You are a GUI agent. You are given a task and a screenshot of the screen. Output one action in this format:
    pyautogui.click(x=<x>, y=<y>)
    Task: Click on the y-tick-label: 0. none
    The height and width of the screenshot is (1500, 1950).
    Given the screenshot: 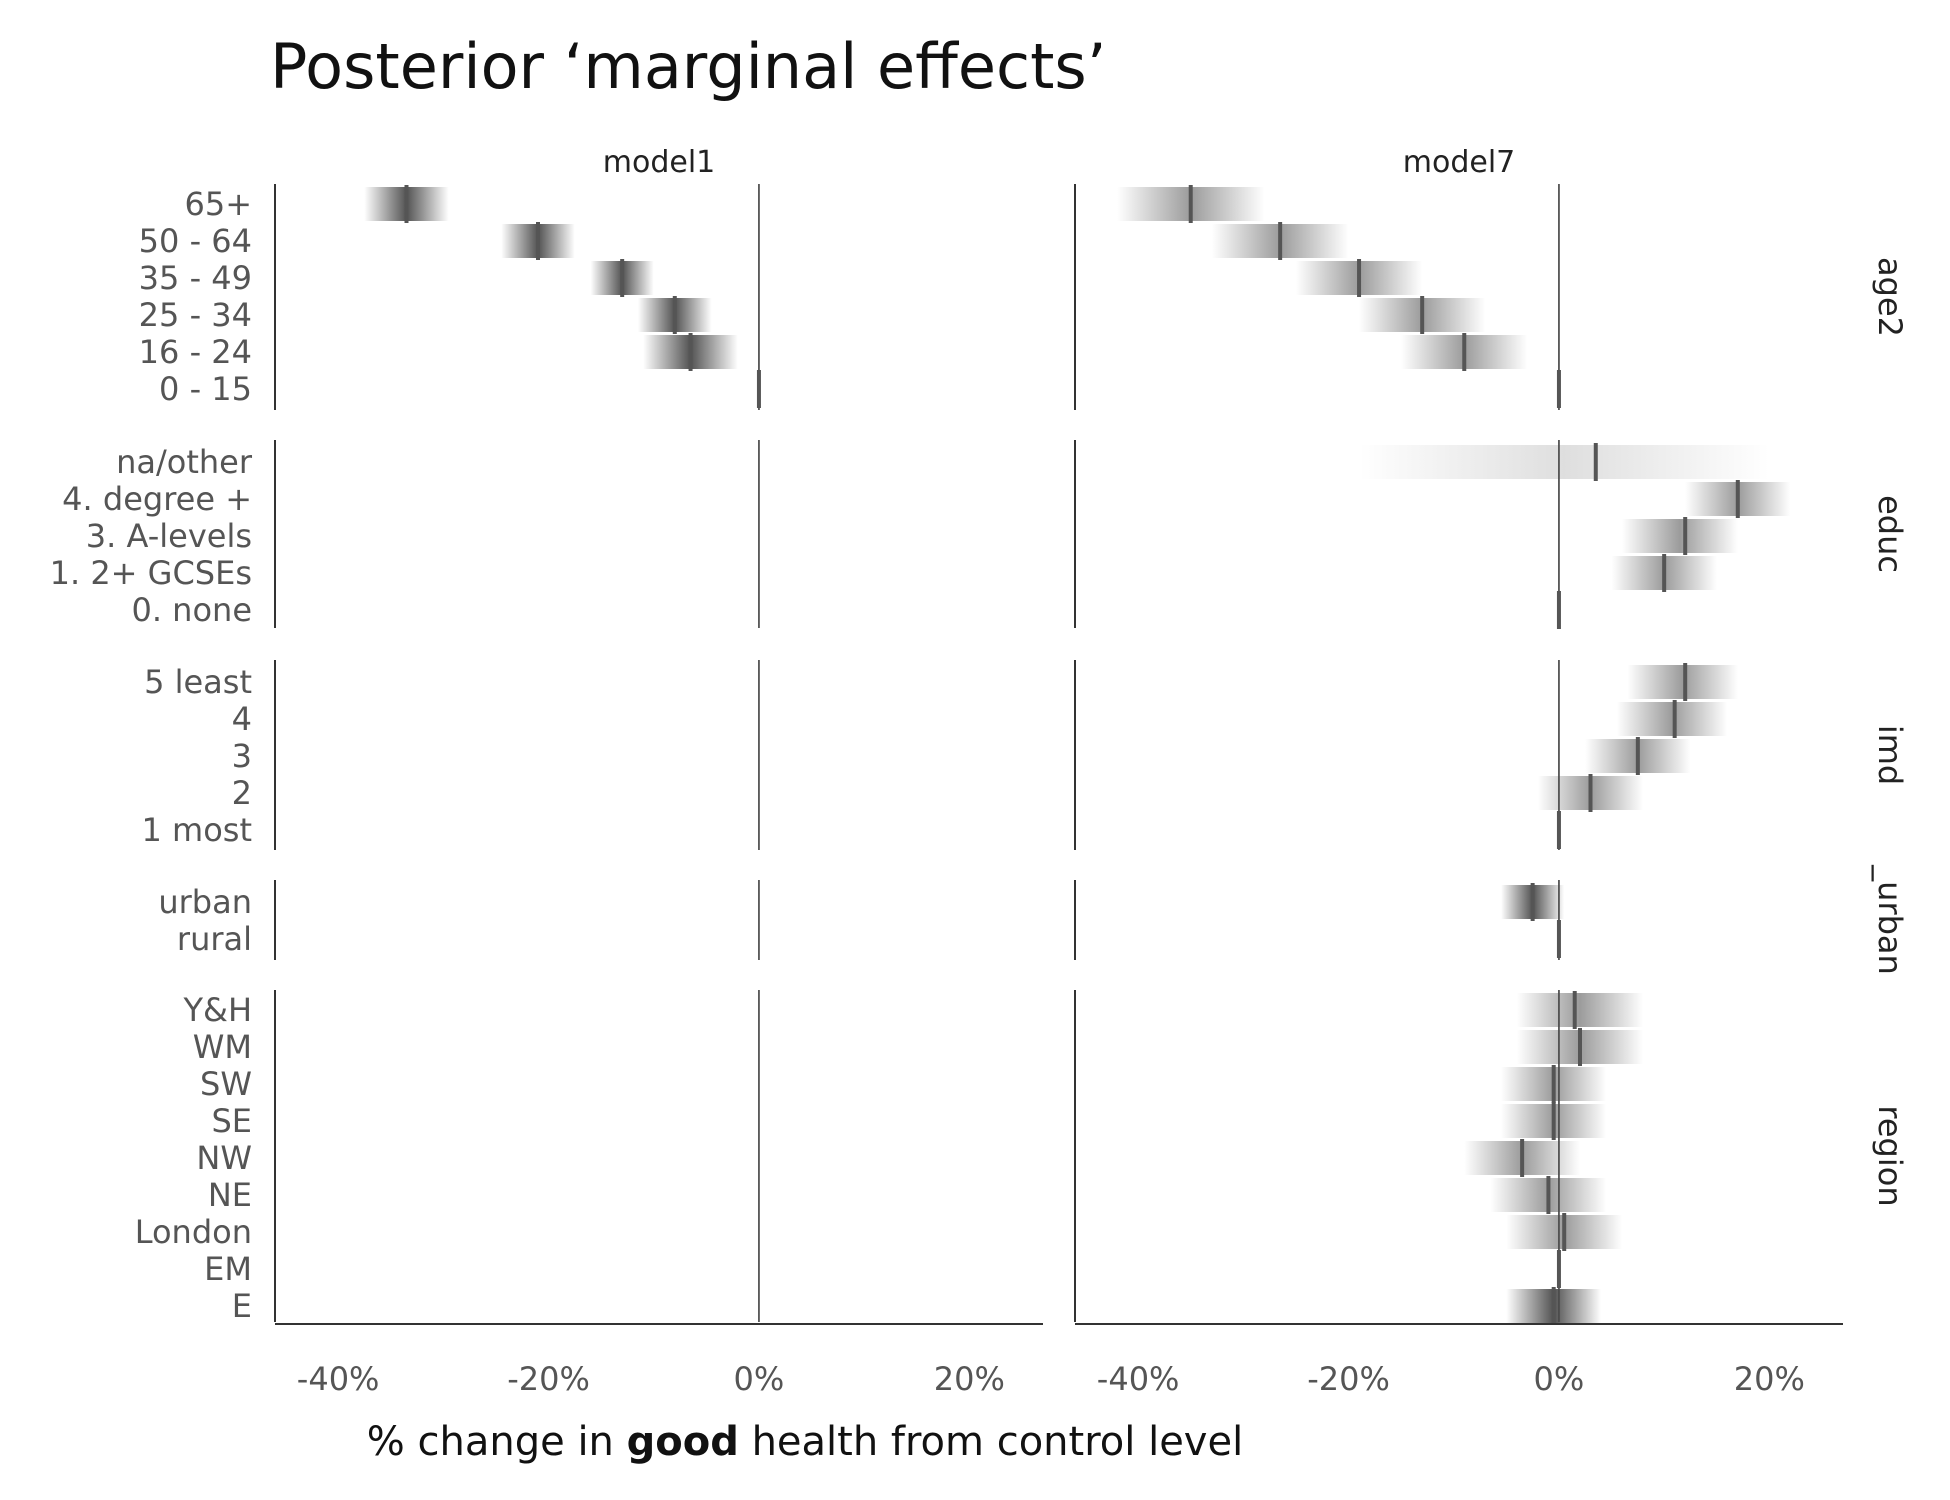 What is the action you would take?
    pyautogui.click(x=191, y=610)
    